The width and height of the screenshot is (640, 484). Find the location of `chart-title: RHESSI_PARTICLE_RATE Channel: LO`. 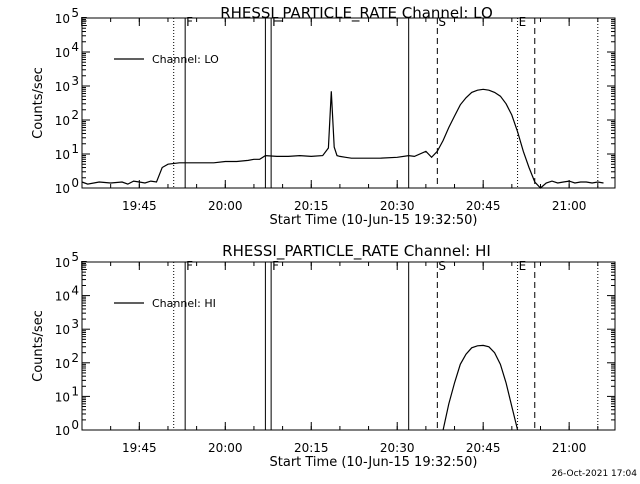

chart-title: RHESSI_PARTICLE_RATE Channel: LO is located at coordinates (356, 13).